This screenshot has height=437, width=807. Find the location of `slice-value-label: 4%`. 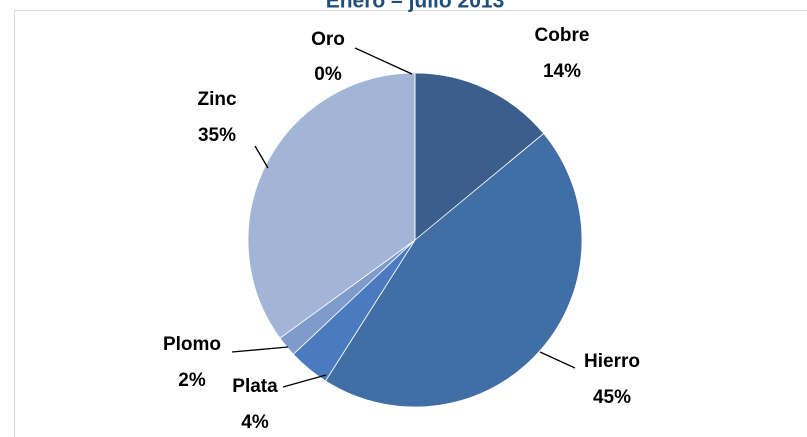

slice-value-label: 4% is located at coordinates (255, 422).